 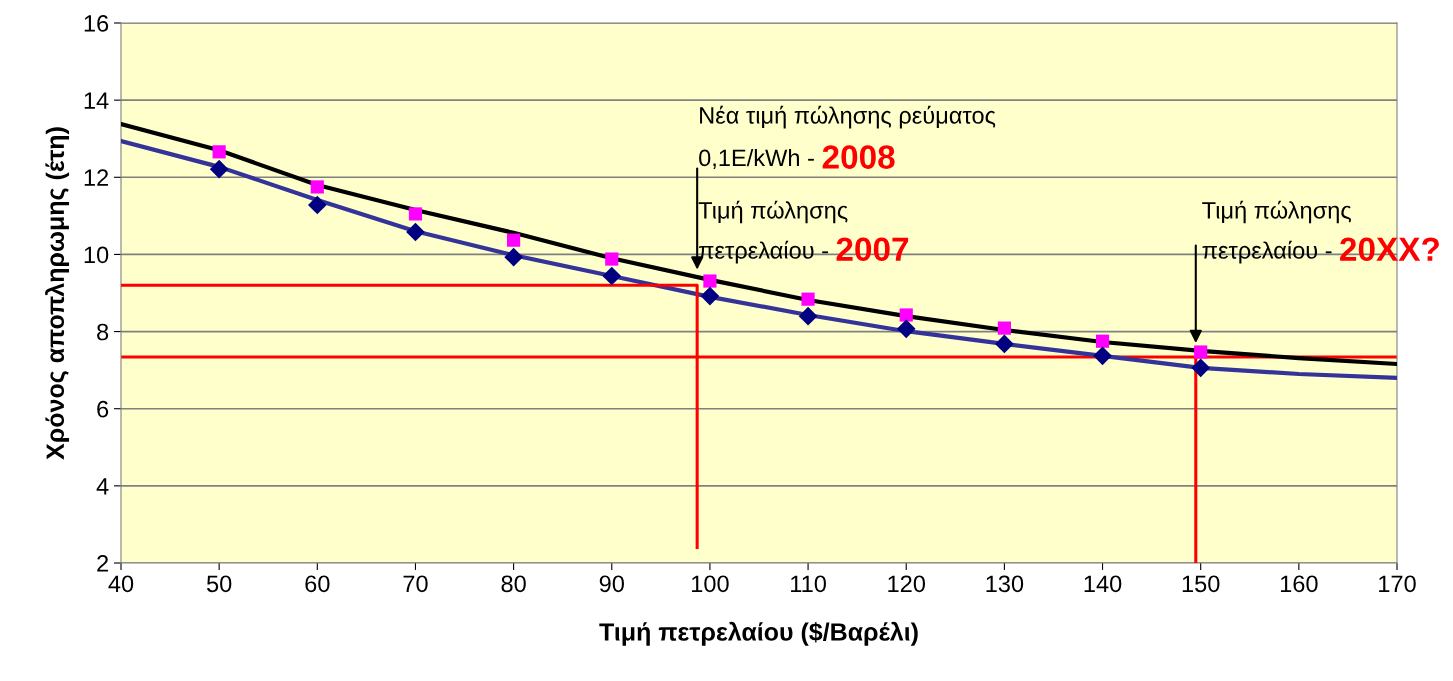 What do you see at coordinates (872, 249) in the screenshot?
I see `annotation: 2007` at bounding box center [872, 249].